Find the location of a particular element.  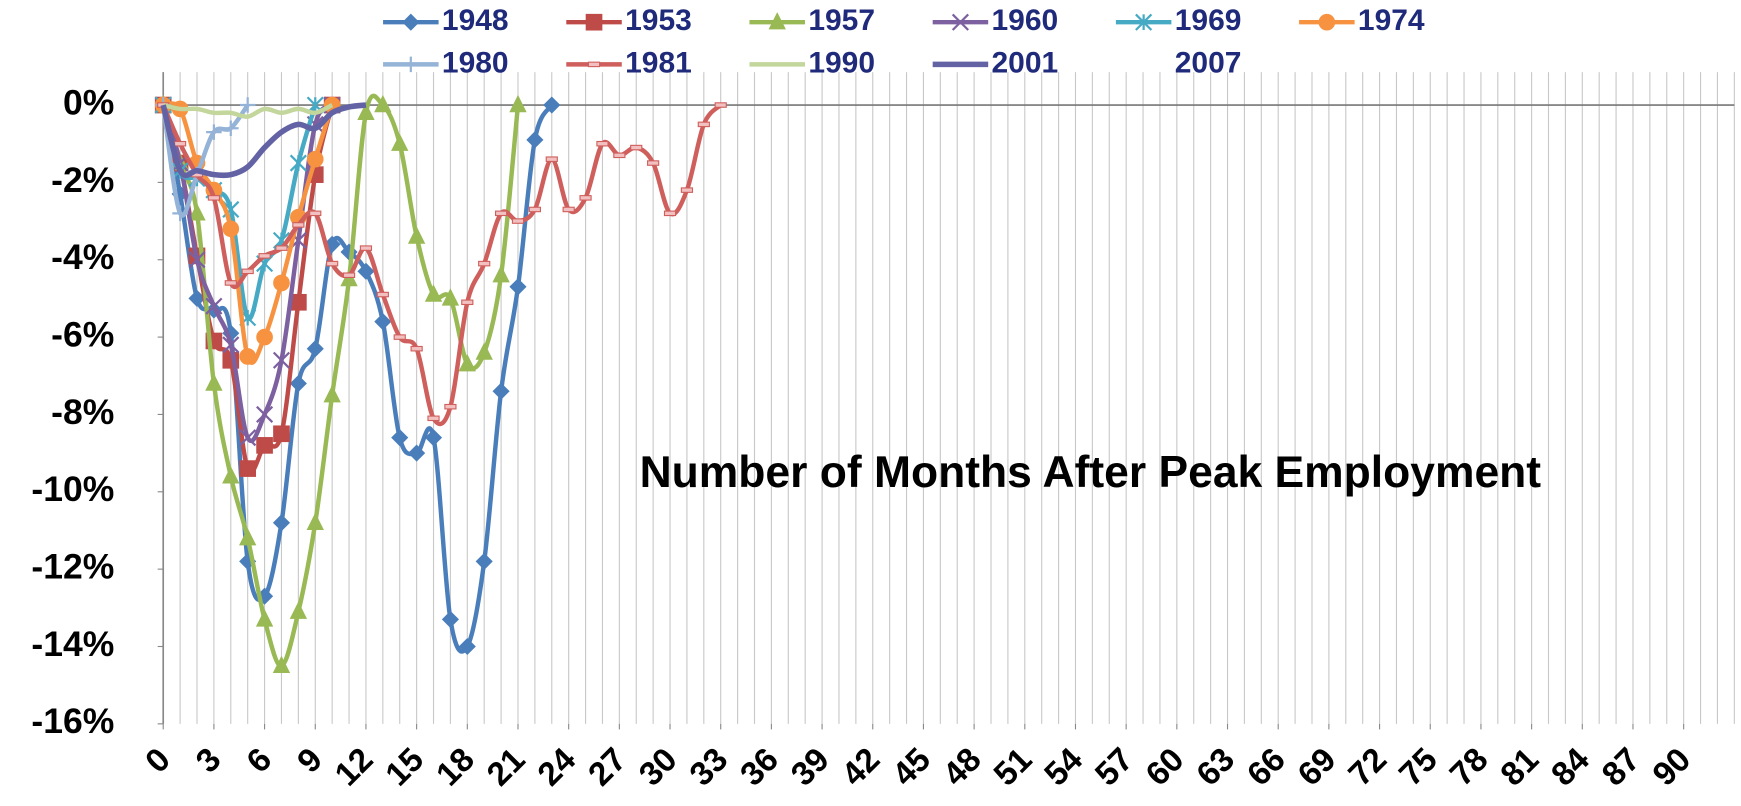

y-tick-label: -12% is located at coordinates (72, 567).